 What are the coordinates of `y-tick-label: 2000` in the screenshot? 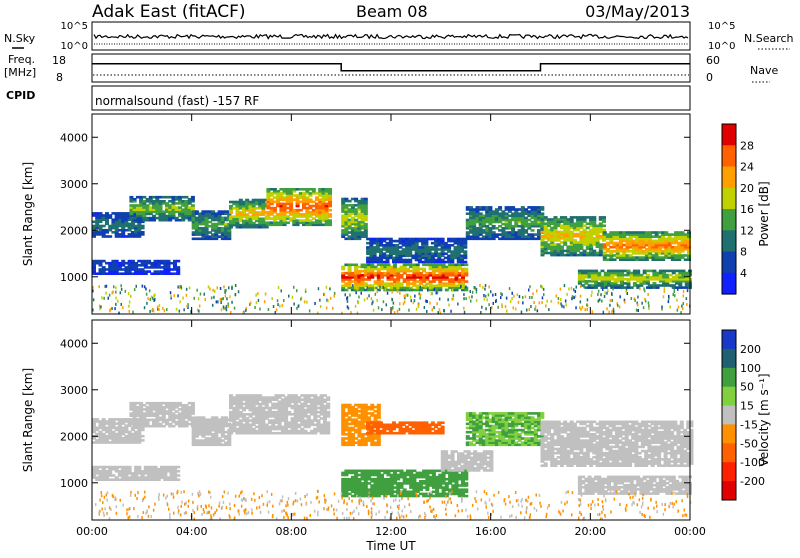 It's located at (74, 230).